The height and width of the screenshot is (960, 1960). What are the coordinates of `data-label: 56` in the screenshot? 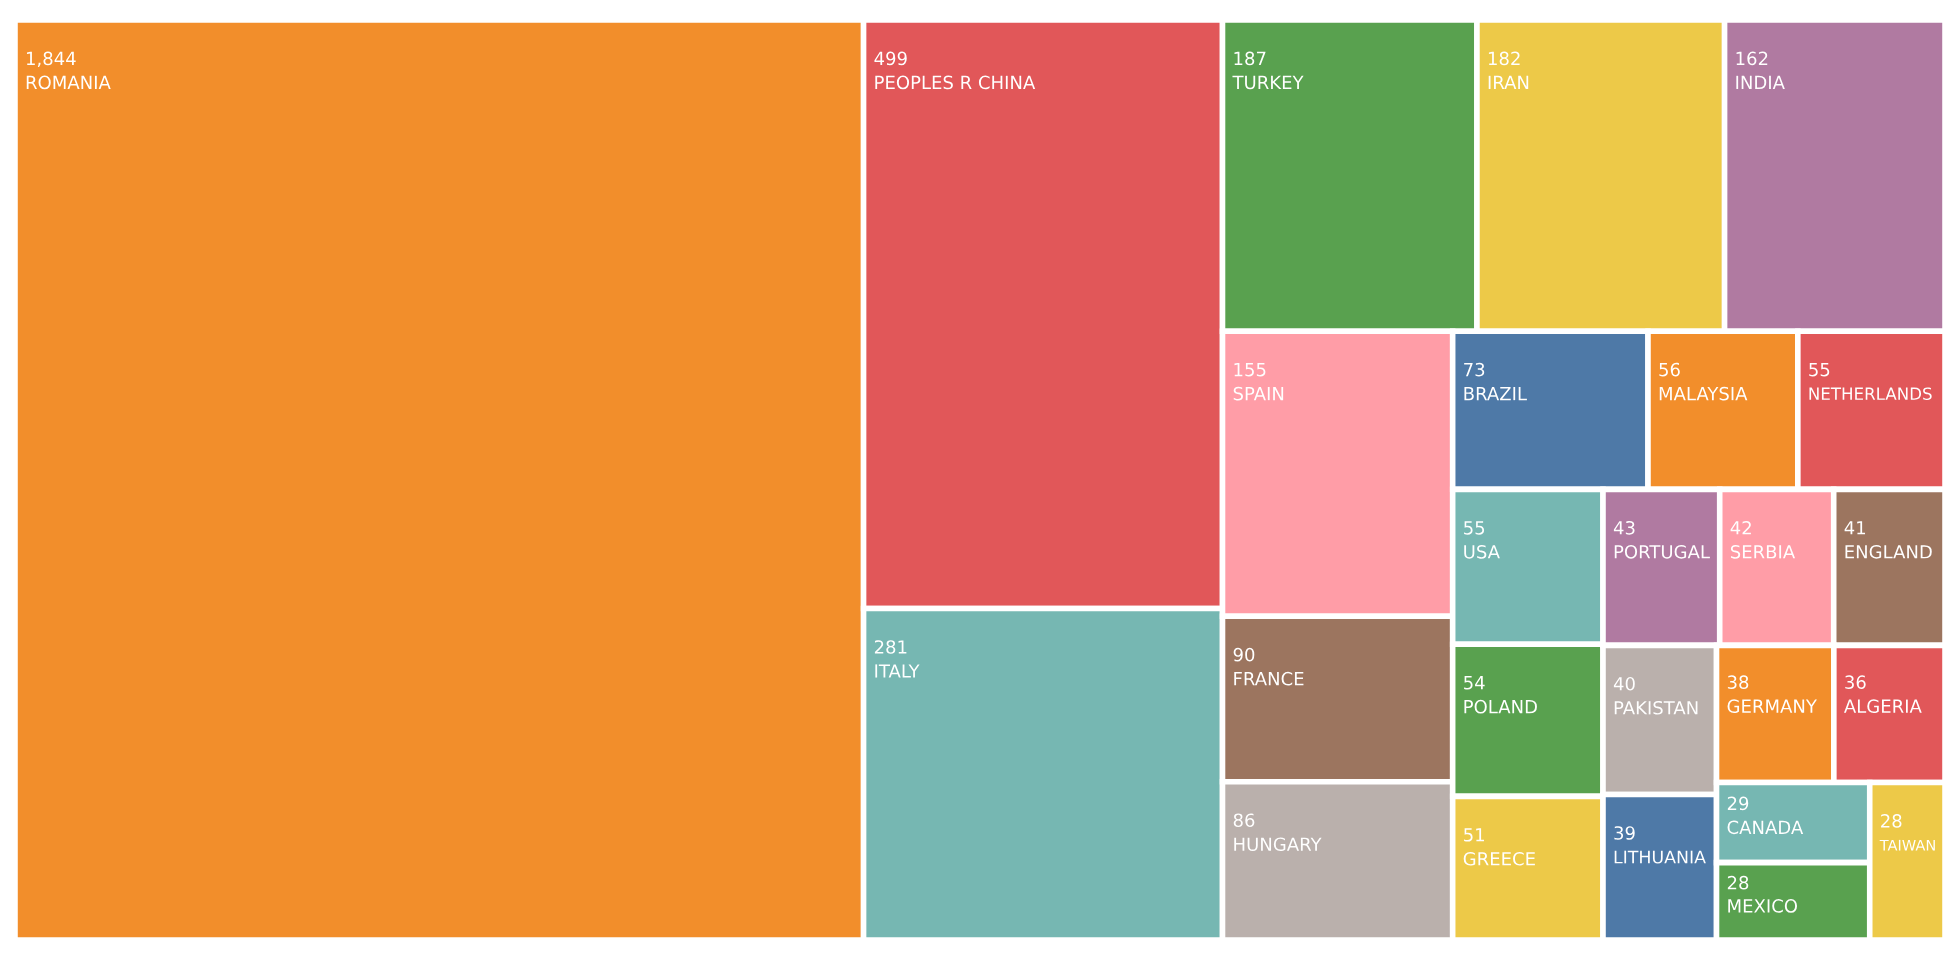 It's located at (1669, 369).